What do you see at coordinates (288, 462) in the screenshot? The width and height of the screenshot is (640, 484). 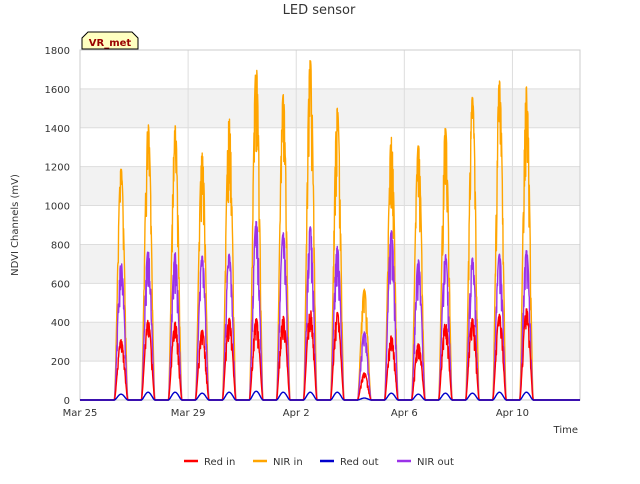 I see `legend-label: NIR in` at bounding box center [288, 462].